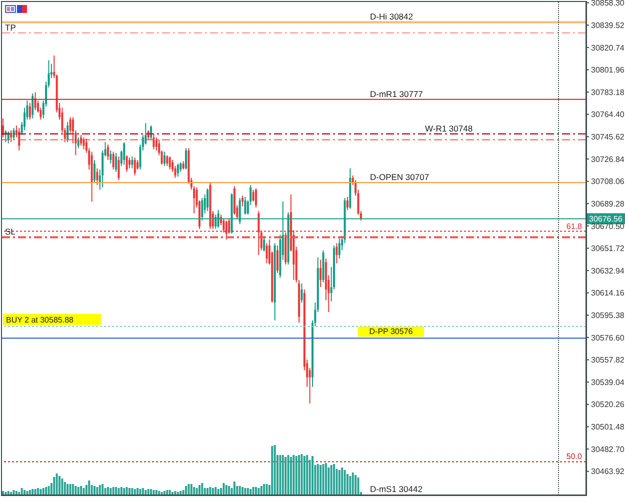 This screenshot has width=625, height=499. I want to click on y-tick-label: 30463.92, so click(608, 471).